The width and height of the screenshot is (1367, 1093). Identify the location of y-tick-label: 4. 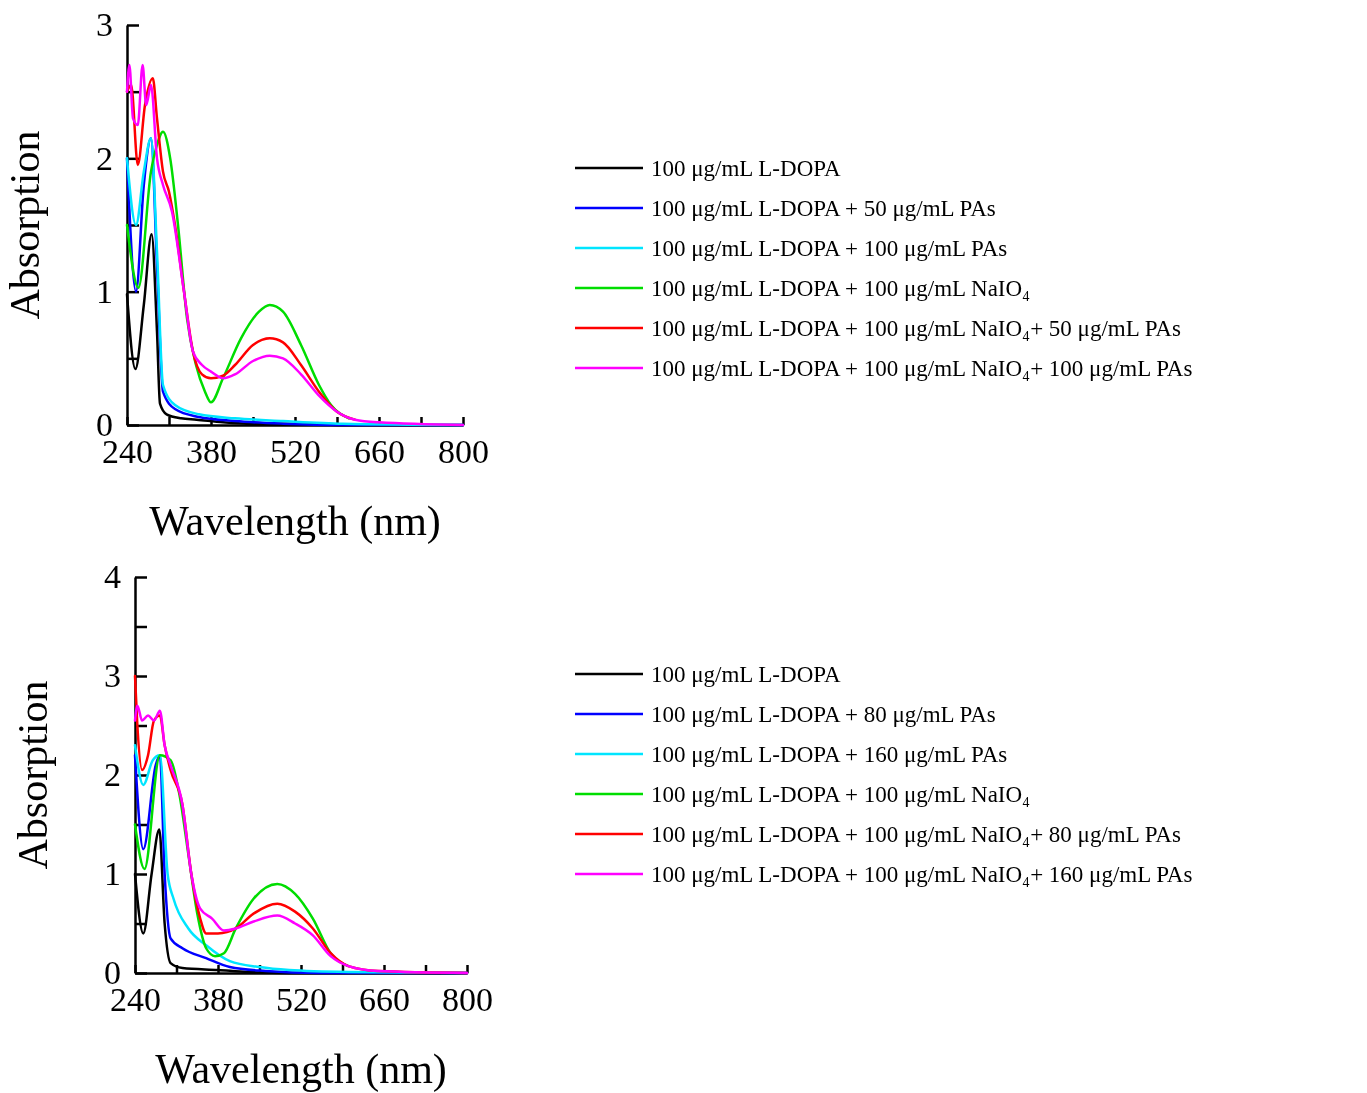
(112, 577).